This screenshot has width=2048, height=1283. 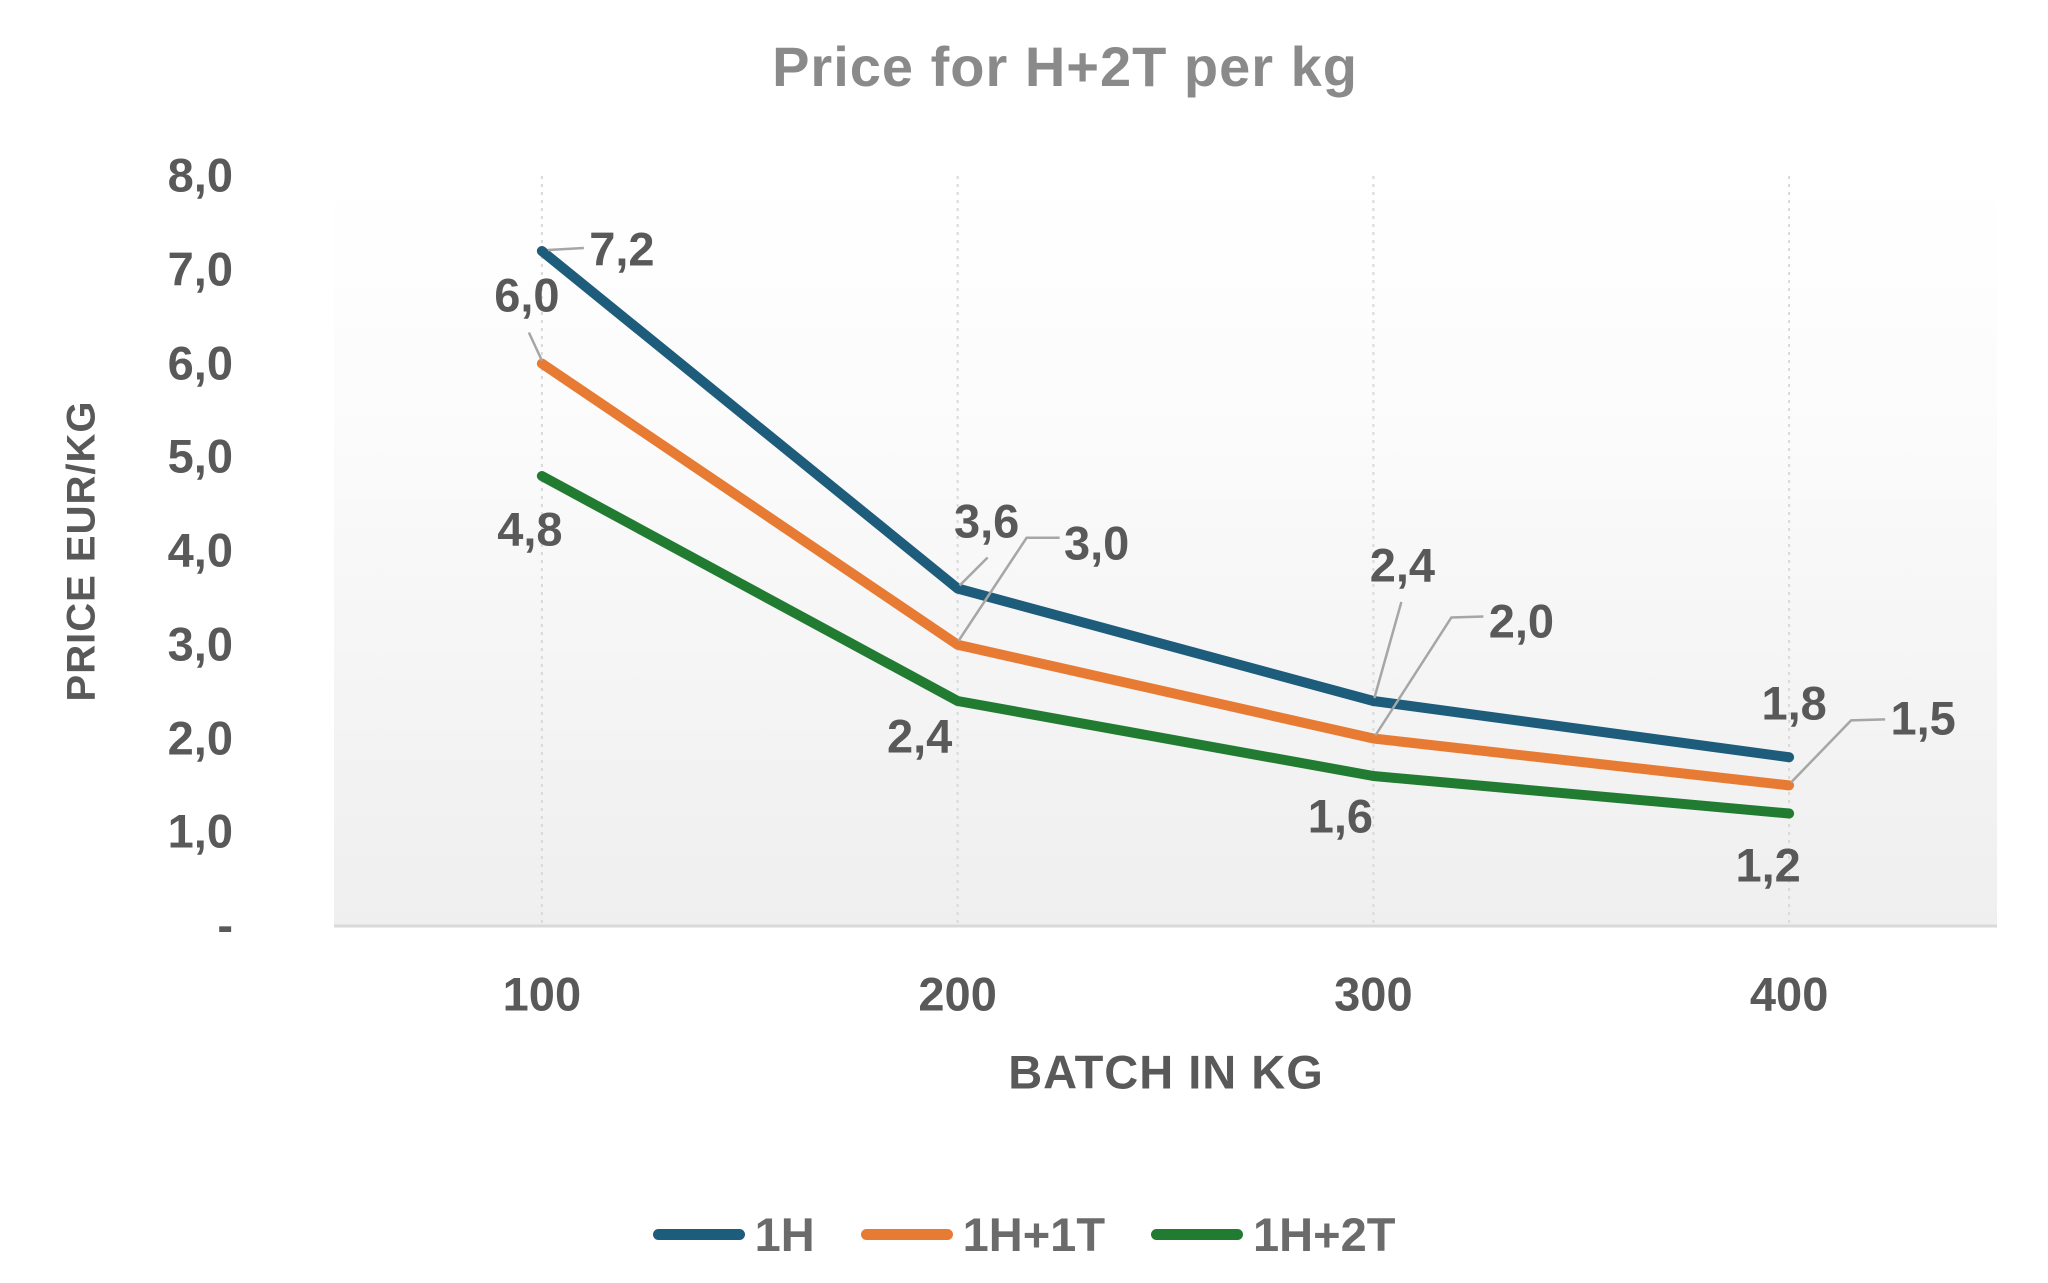 I want to click on y-tick-label: 7,0, so click(x=200, y=269).